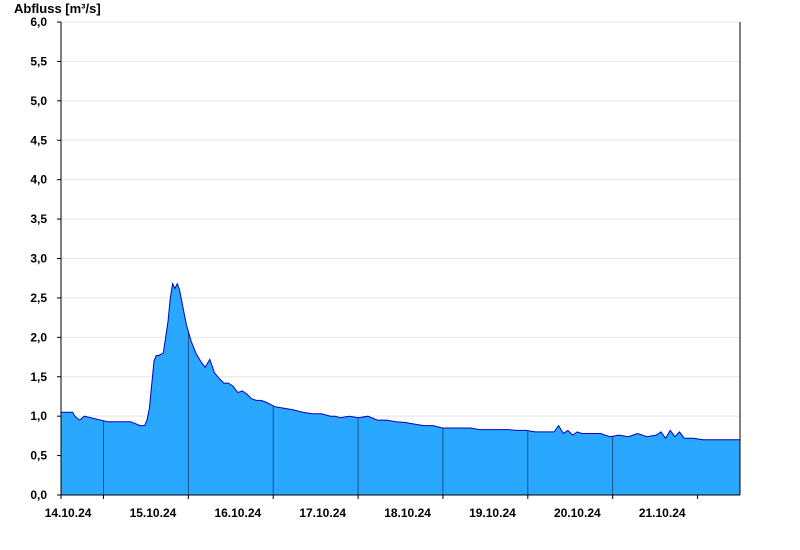  What do you see at coordinates (38, 22) in the screenshot?
I see `y-tick-label-12: 6,0` at bounding box center [38, 22].